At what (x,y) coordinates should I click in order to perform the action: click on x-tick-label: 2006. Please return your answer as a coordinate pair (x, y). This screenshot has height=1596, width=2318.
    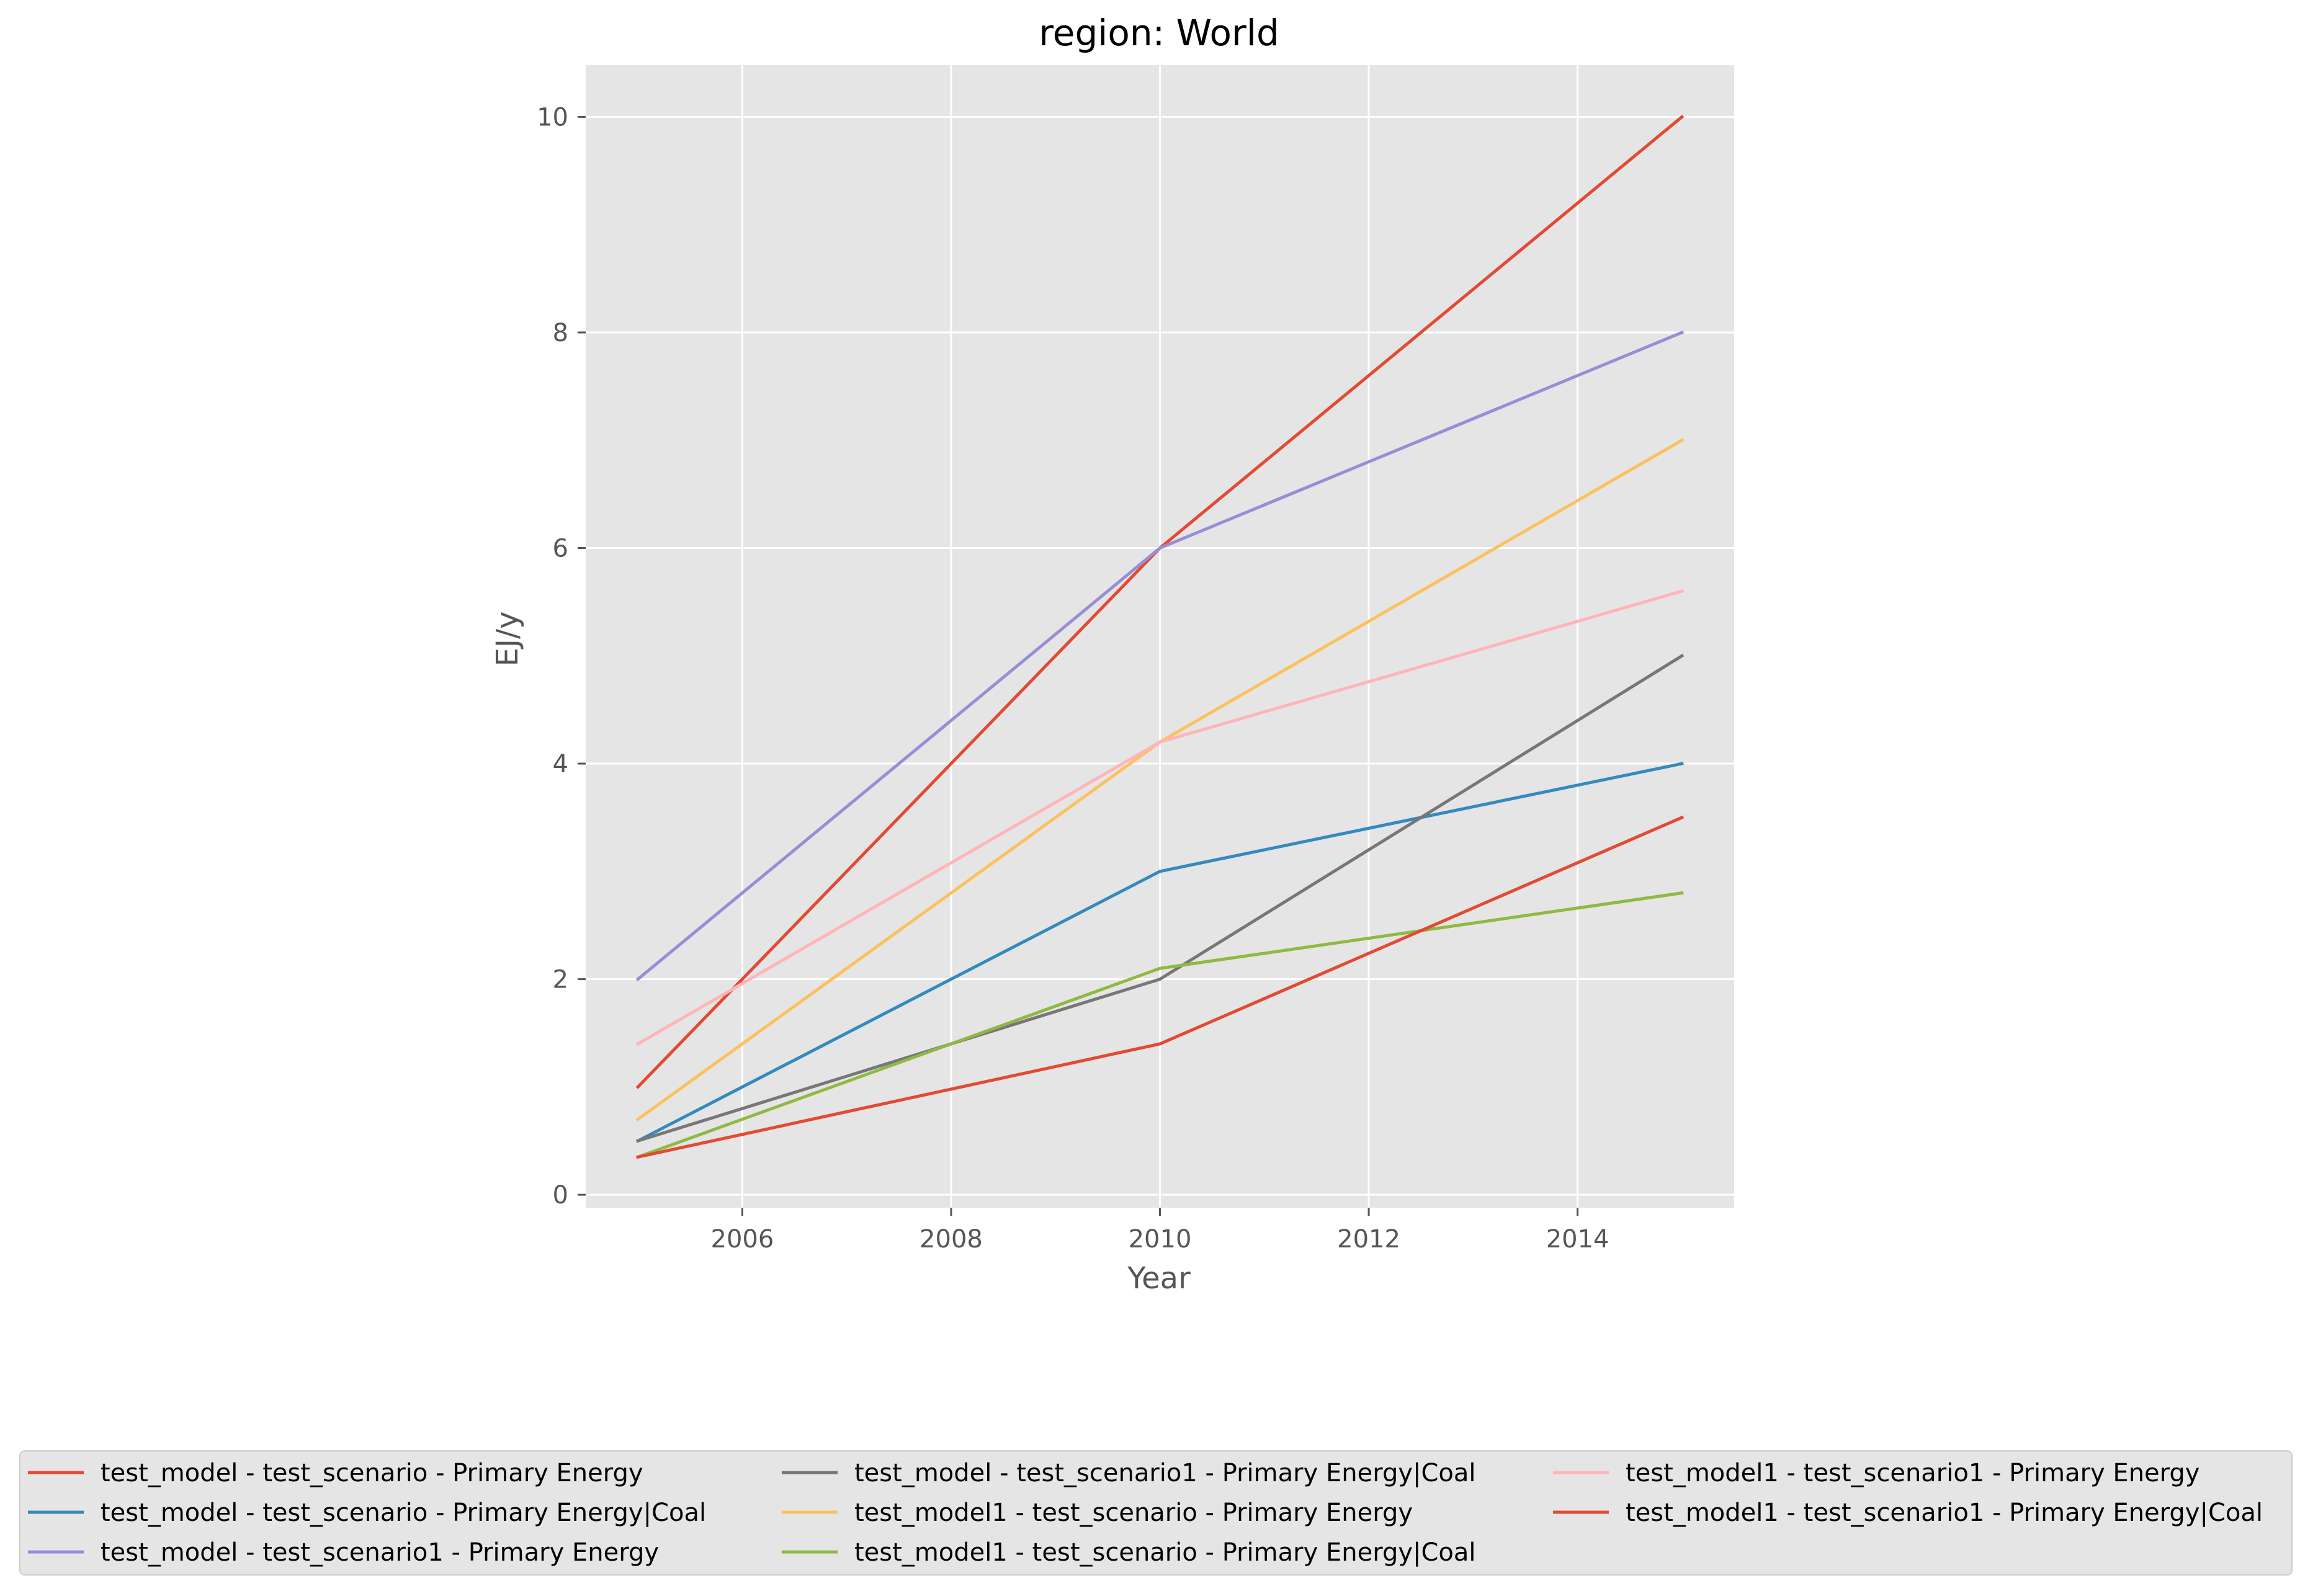
    Looking at the image, I should click on (743, 1239).